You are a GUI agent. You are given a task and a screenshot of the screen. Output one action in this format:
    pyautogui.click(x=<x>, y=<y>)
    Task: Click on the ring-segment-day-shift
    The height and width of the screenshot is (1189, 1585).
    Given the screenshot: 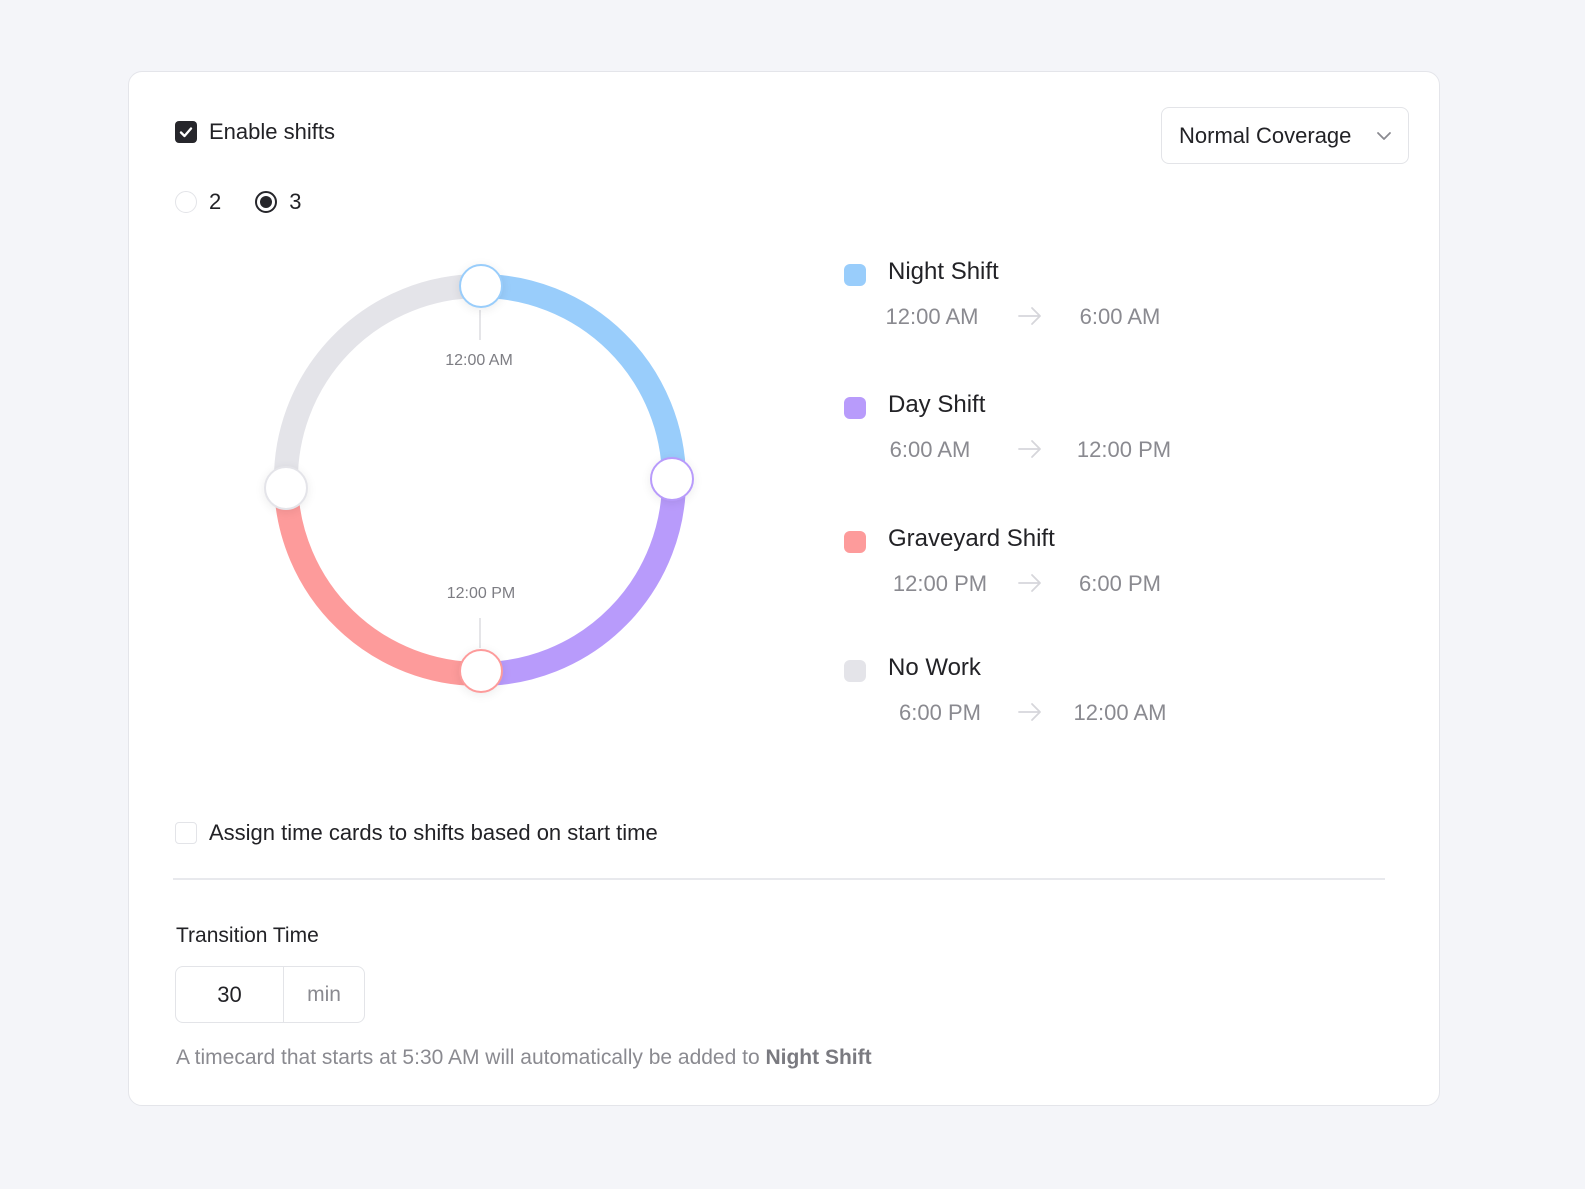 What is the action you would take?
    pyautogui.click(x=583, y=581)
    